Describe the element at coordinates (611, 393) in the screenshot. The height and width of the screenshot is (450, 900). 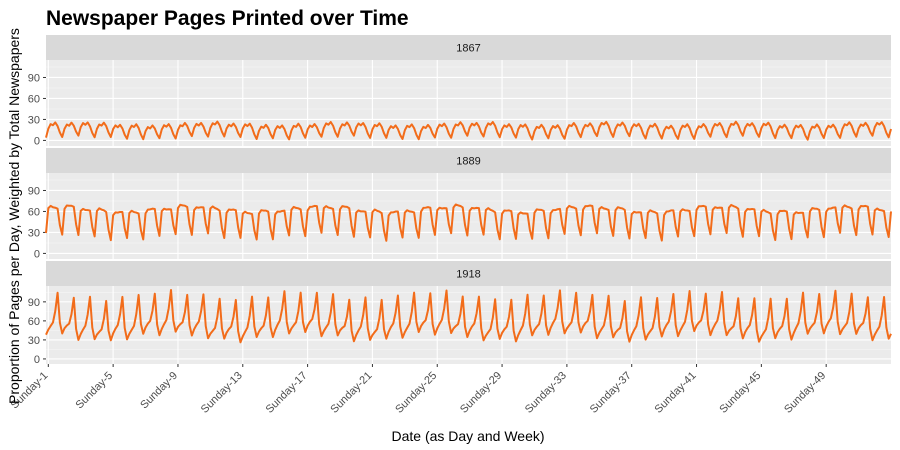
I see `x-tick-label: Sunday-37` at that location.